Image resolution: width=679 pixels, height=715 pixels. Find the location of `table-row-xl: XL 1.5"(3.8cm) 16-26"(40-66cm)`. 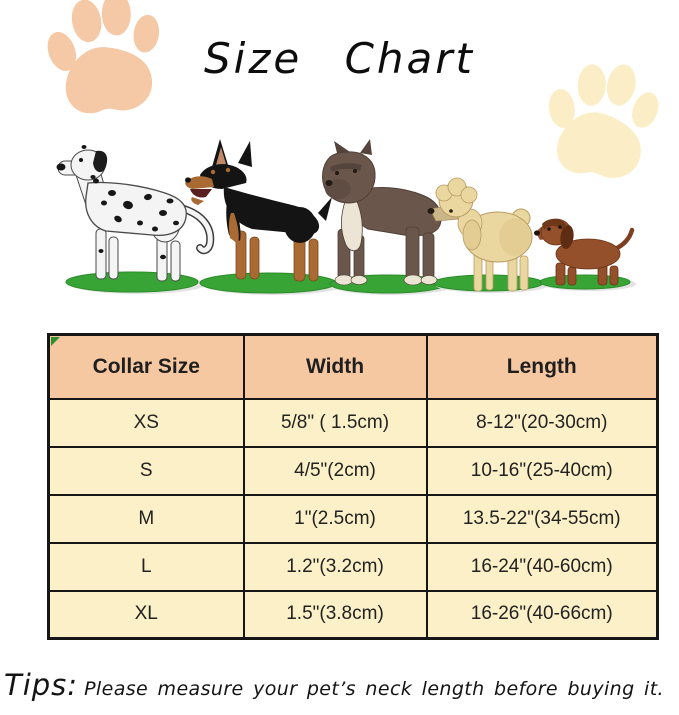

table-row-xl: XL 1.5"(3.8cm) 16-26"(40-66cm) is located at coordinates (353, 614).